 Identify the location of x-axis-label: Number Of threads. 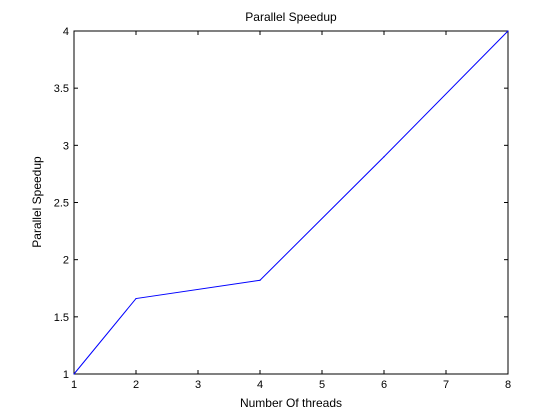
(291, 403).